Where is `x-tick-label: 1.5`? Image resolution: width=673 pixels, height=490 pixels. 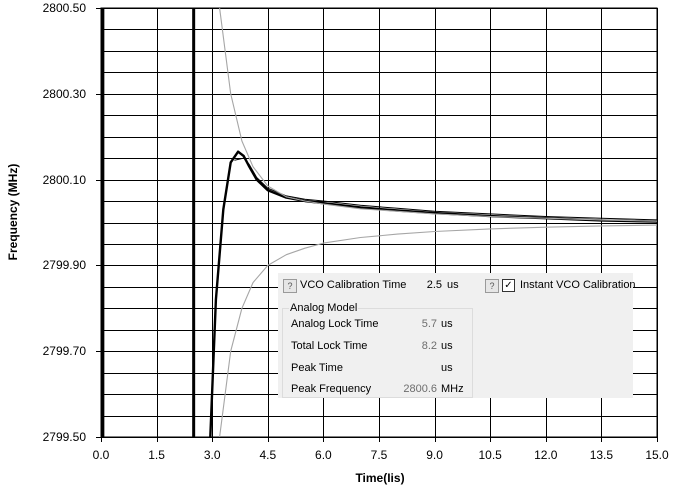 x-tick-label: 1.5 is located at coordinates (156, 455).